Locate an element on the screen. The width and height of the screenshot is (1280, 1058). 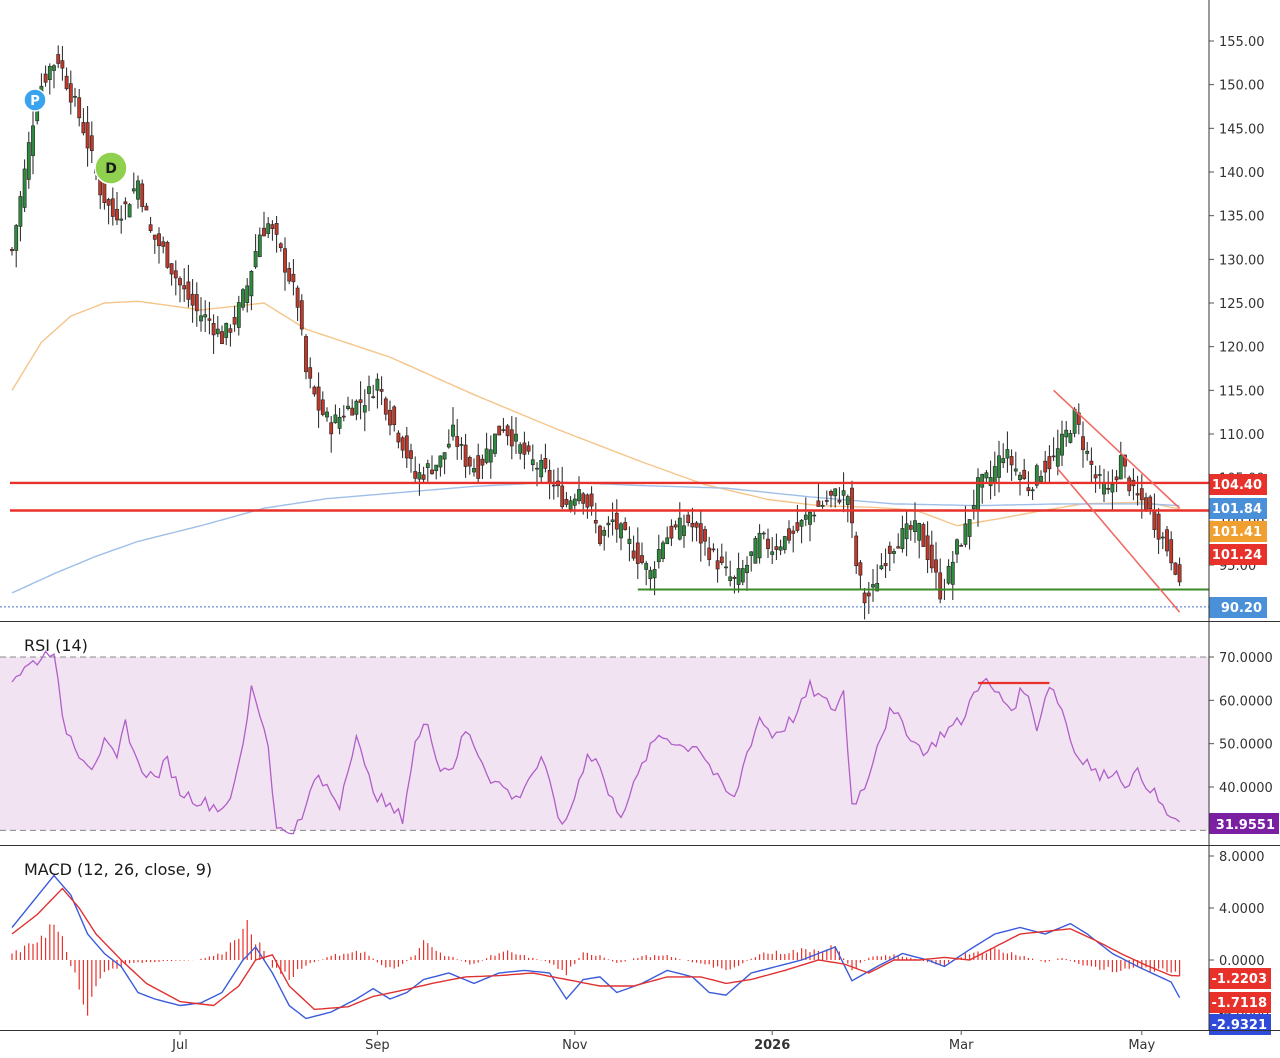
price-tag-bg is located at coordinates (1238, 531).